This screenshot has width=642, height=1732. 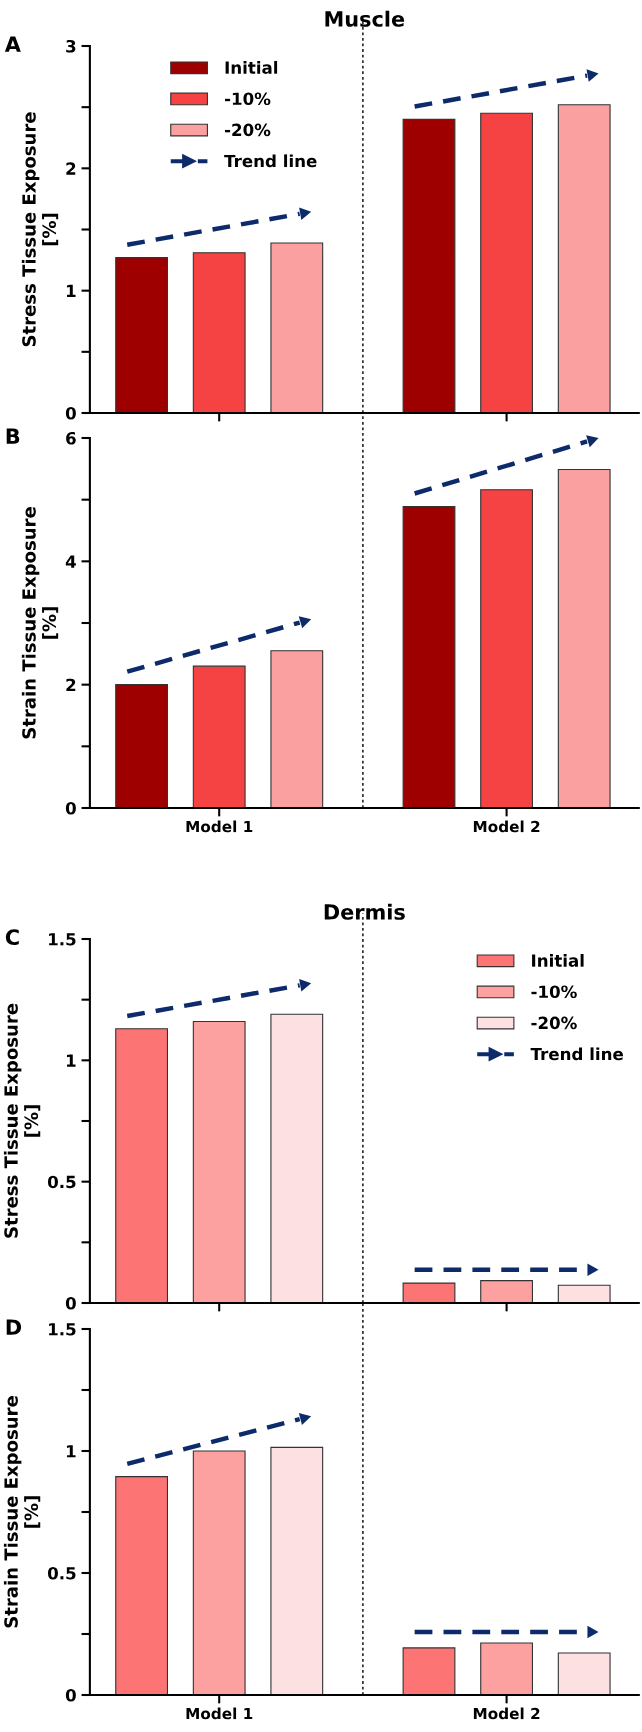 I want to click on text: D, so click(x=13, y=1327).